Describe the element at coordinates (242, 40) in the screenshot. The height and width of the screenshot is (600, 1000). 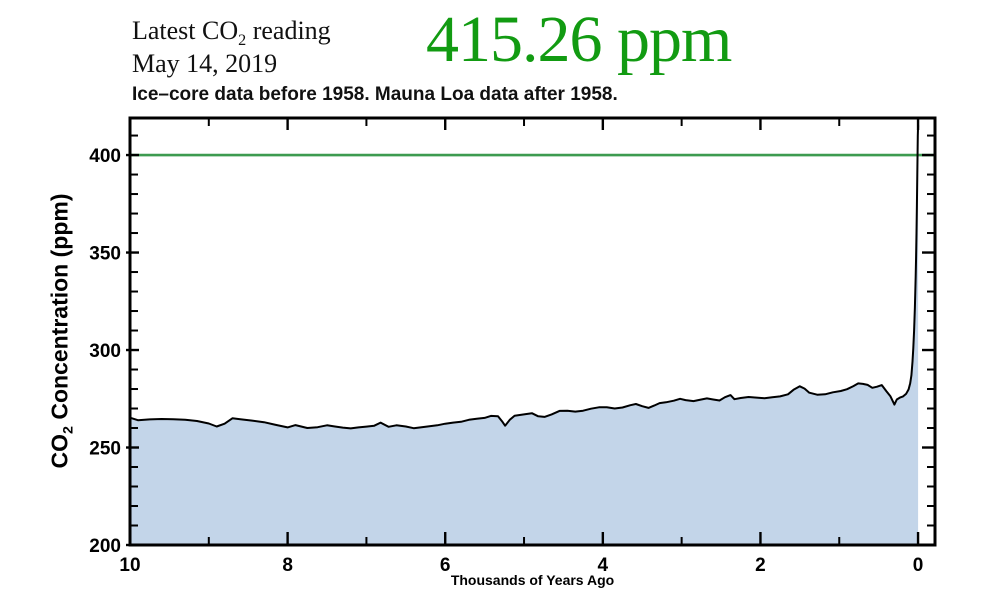
I see `co2-subscript: 2` at that location.